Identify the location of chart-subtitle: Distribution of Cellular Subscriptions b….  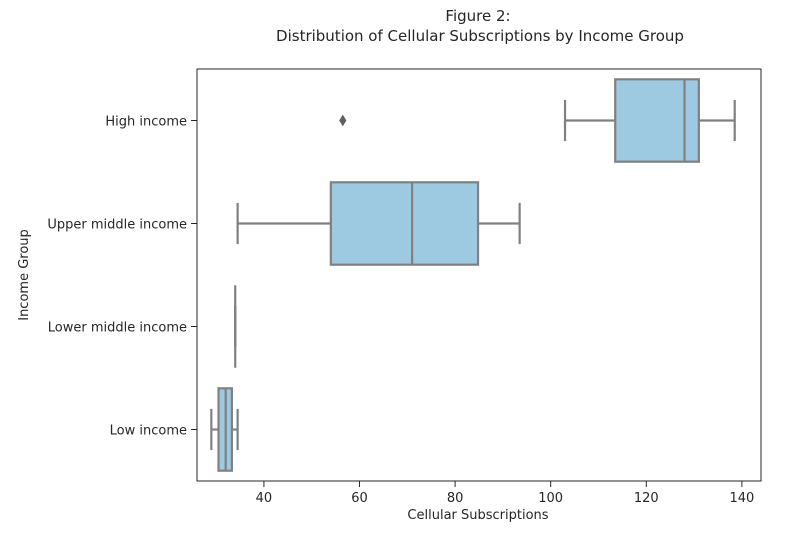
(480, 36).